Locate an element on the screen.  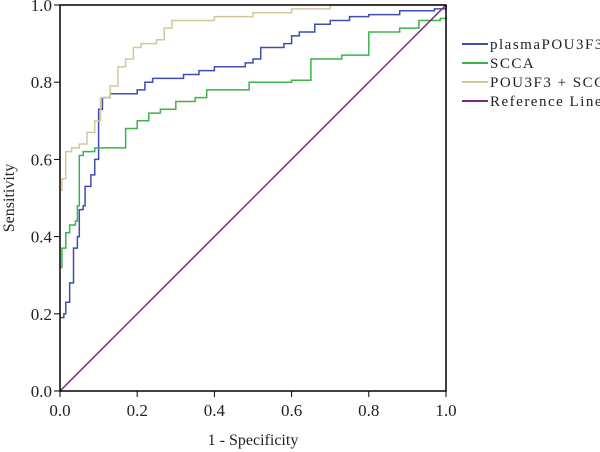
x-tick-label: 0.0 is located at coordinates (59, 410).